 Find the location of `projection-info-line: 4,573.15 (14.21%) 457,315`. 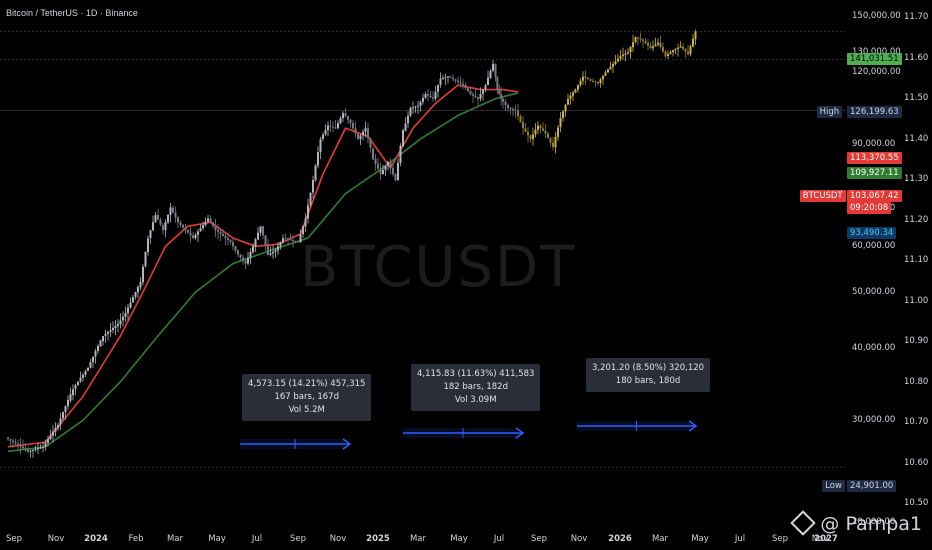

projection-info-line: 4,573.15 (14.21%) 457,315 is located at coordinates (307, 384).